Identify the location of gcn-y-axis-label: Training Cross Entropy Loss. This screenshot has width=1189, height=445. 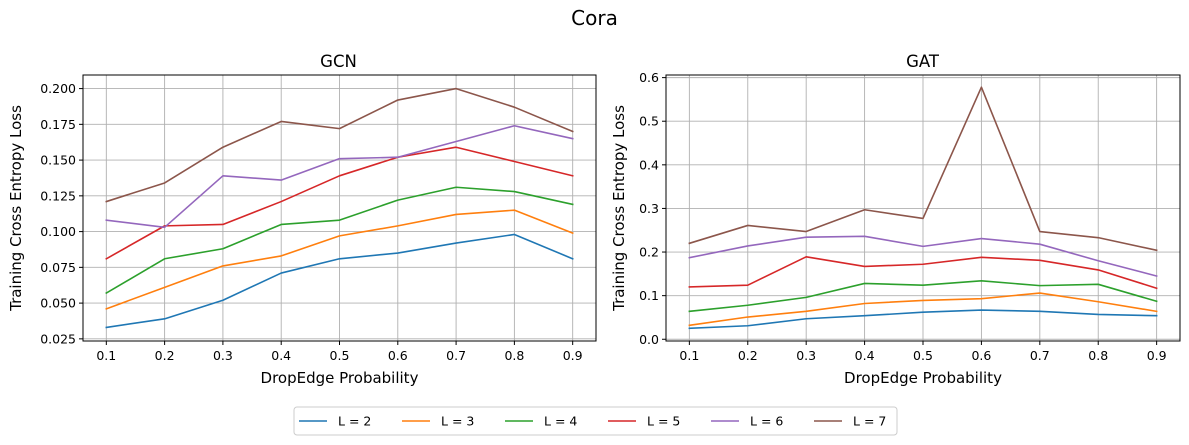
(16, 208).